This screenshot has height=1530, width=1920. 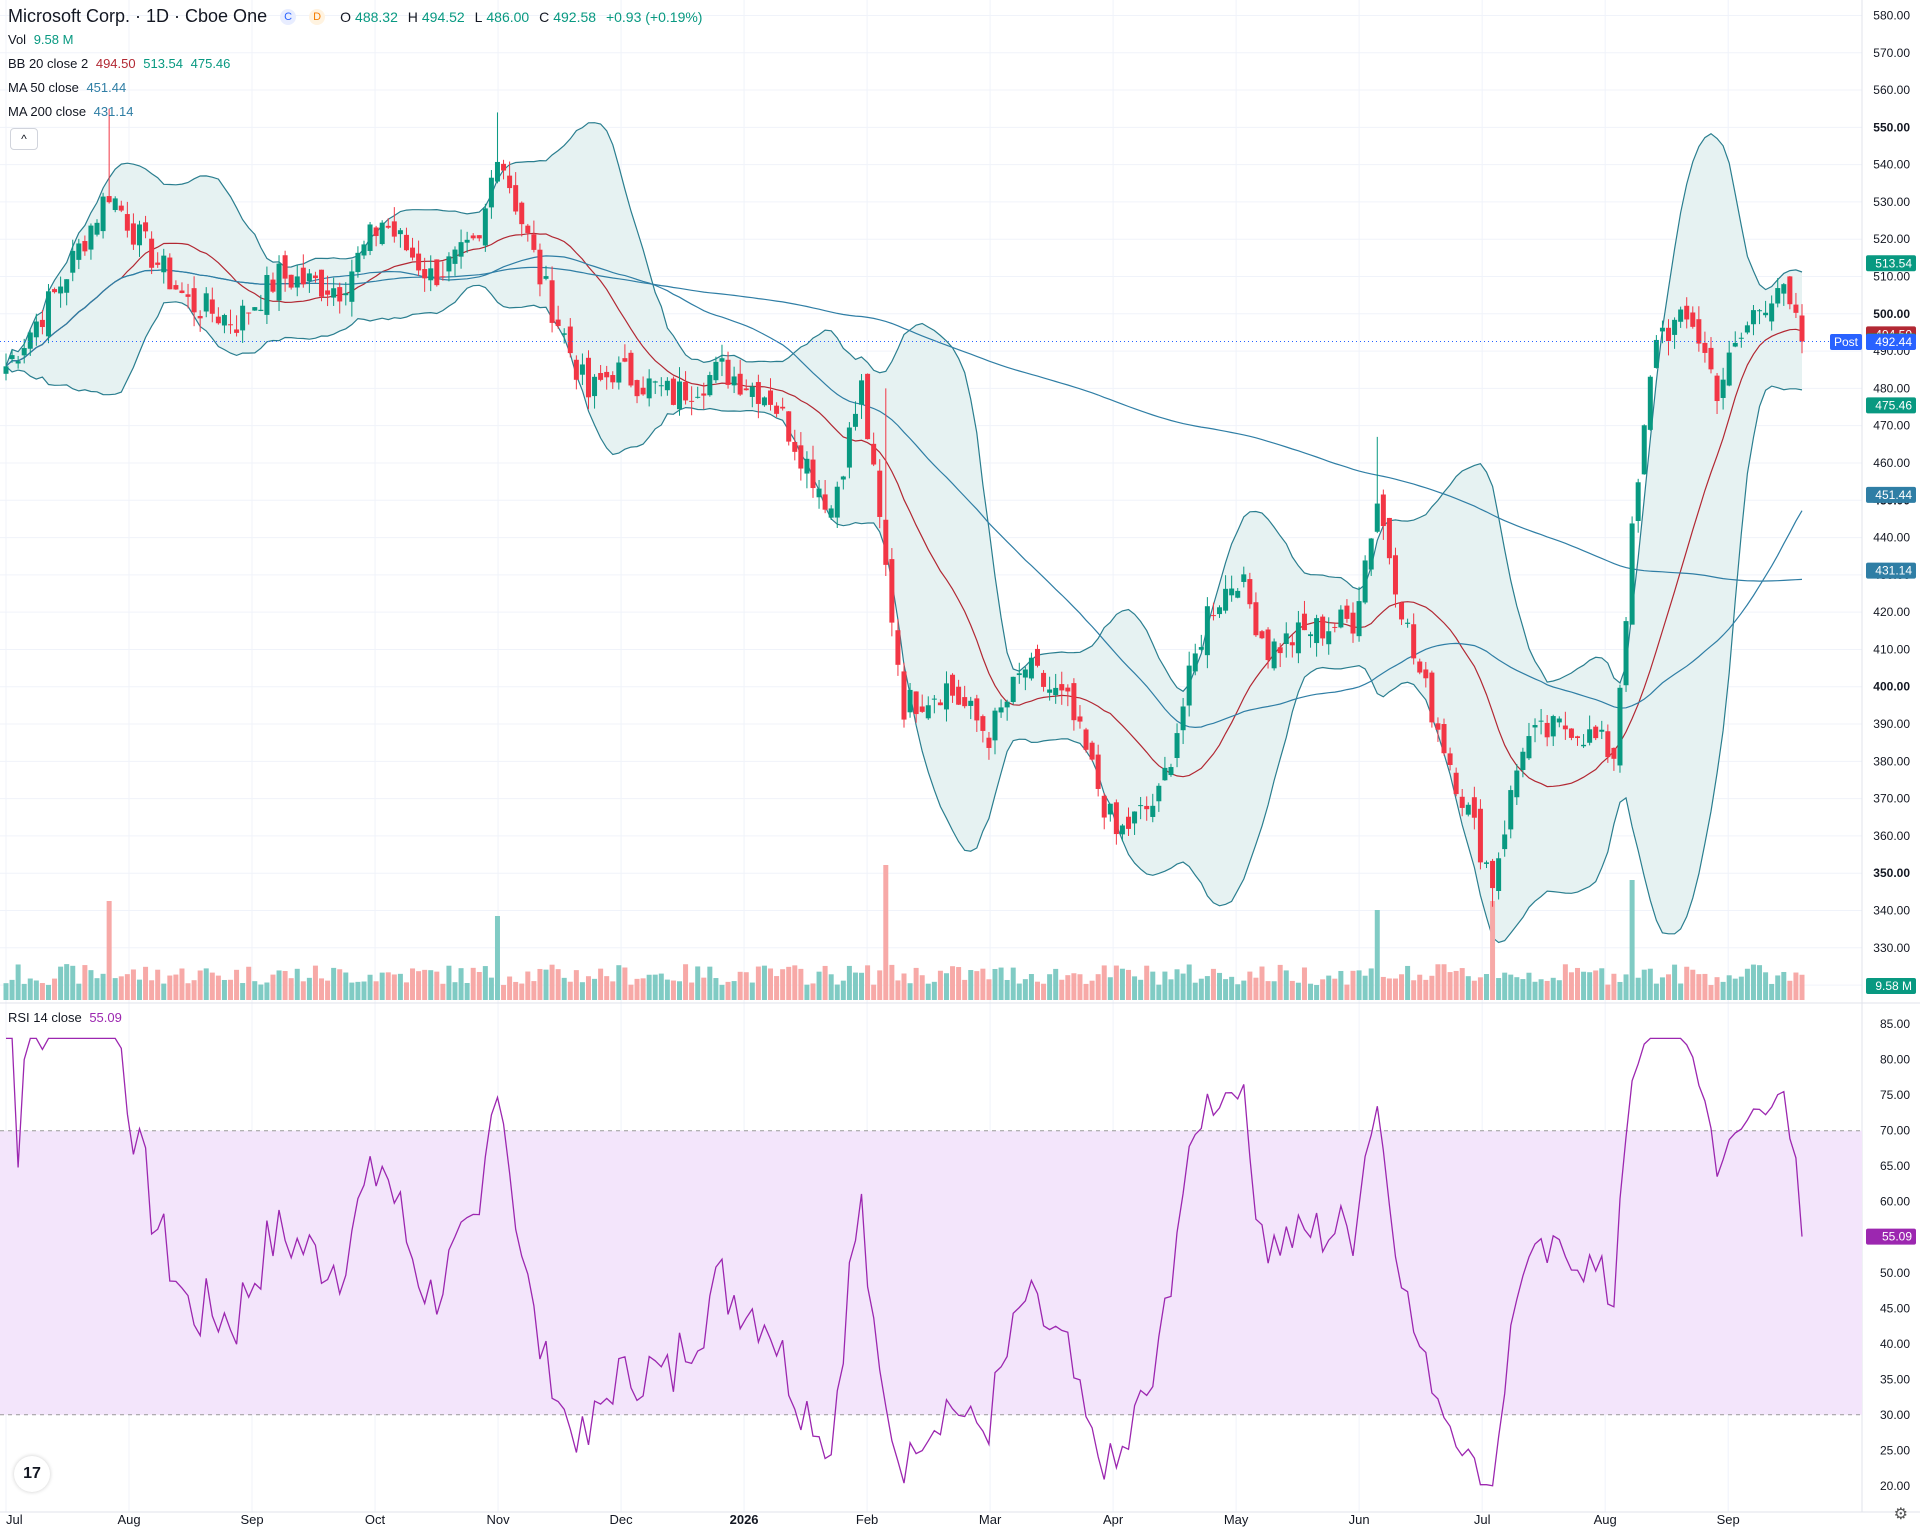 What do you see at coordinates (1891, 426) in the screenshot?
I see `price-axis-tick: 470.00` at bounding box center [1891, 426].